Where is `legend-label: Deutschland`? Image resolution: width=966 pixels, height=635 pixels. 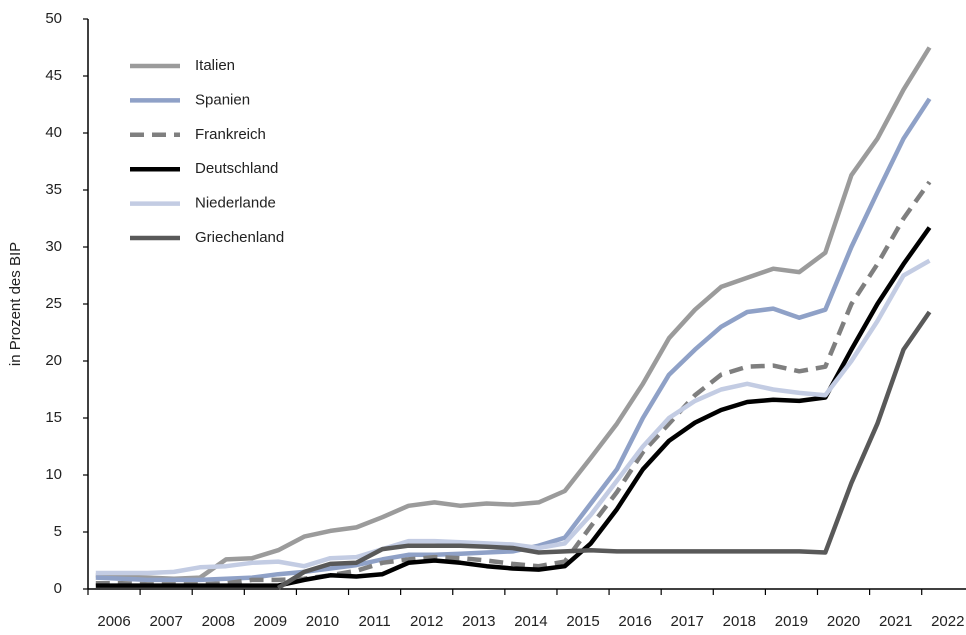
legend-label: Deutschland is located at coordinates (236, 168).